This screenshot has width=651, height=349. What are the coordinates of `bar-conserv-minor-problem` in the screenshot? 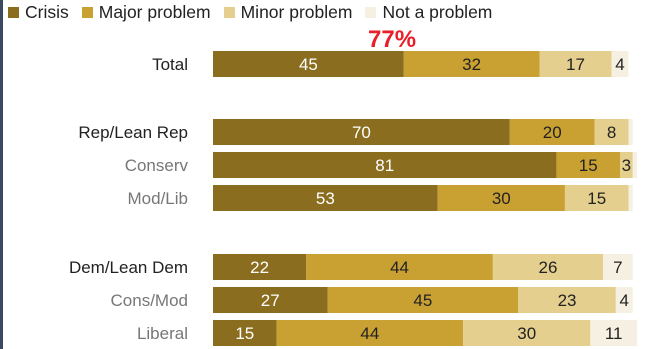 It's located at (626, 165).